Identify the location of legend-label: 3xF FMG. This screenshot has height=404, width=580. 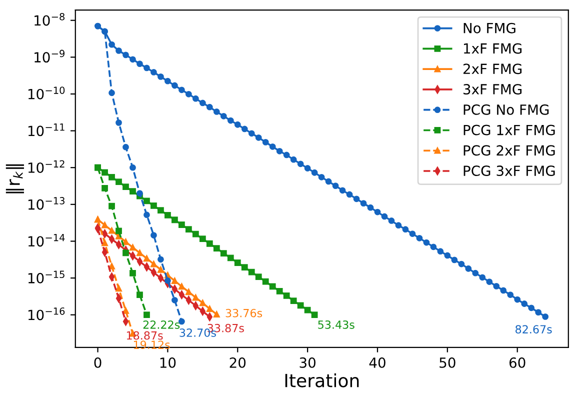
(493, 89).